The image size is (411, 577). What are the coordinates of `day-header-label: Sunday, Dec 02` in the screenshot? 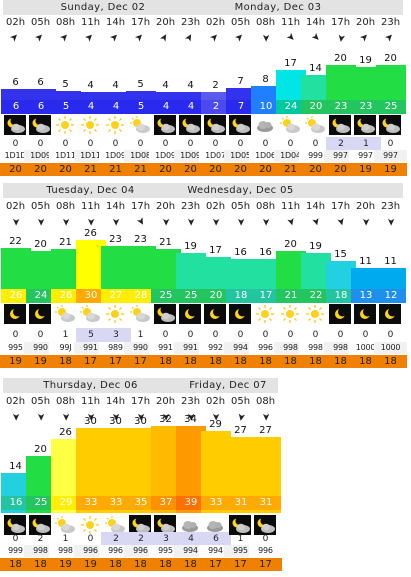 It's located at (103, 7).